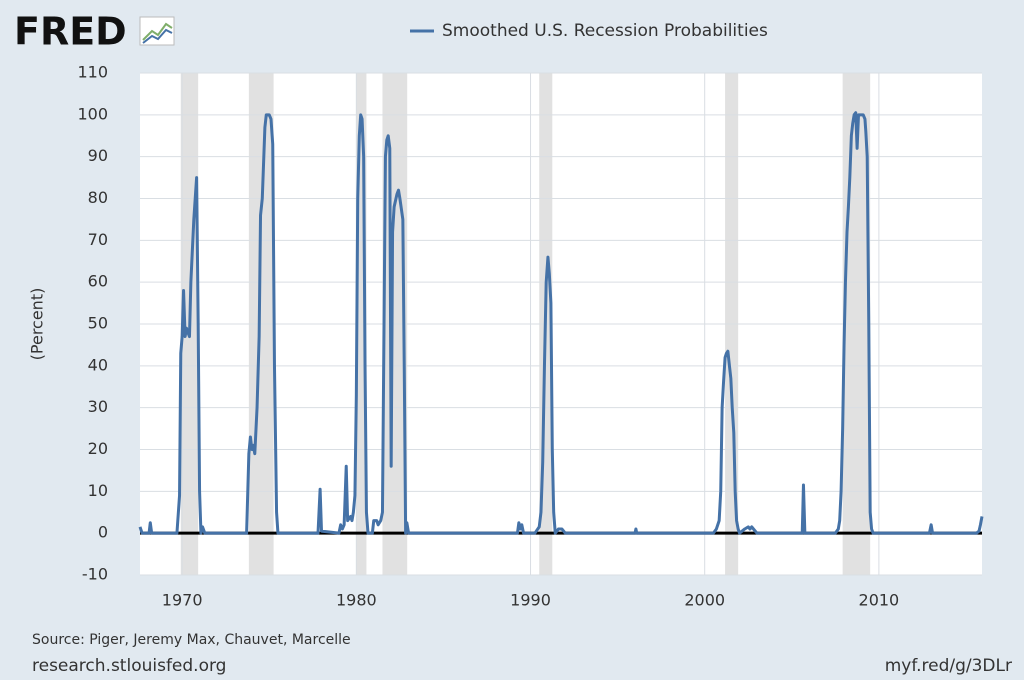 The height and width of the screenshot is (680, 1024). Describe the element at coordinates (704, 600) in the screenshot. I see `x-tick-label: 2000` at that location.